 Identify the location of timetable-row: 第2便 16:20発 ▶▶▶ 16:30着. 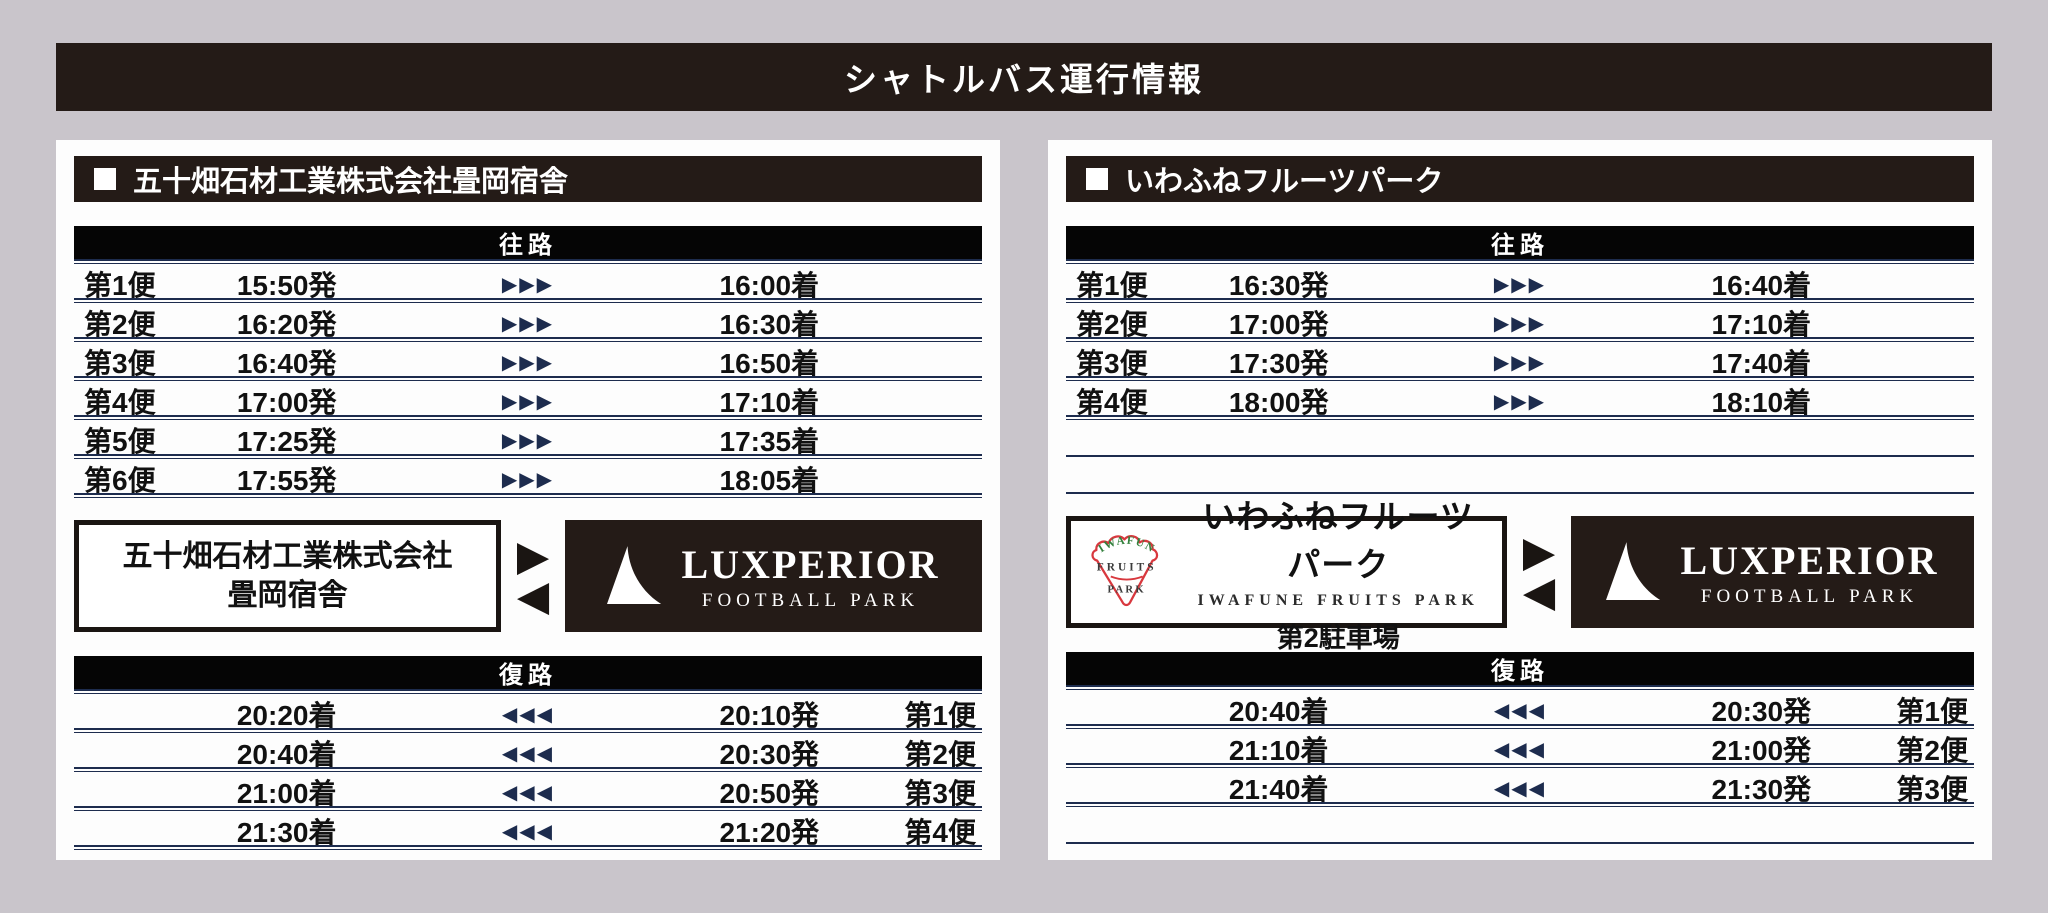
(528, 321).